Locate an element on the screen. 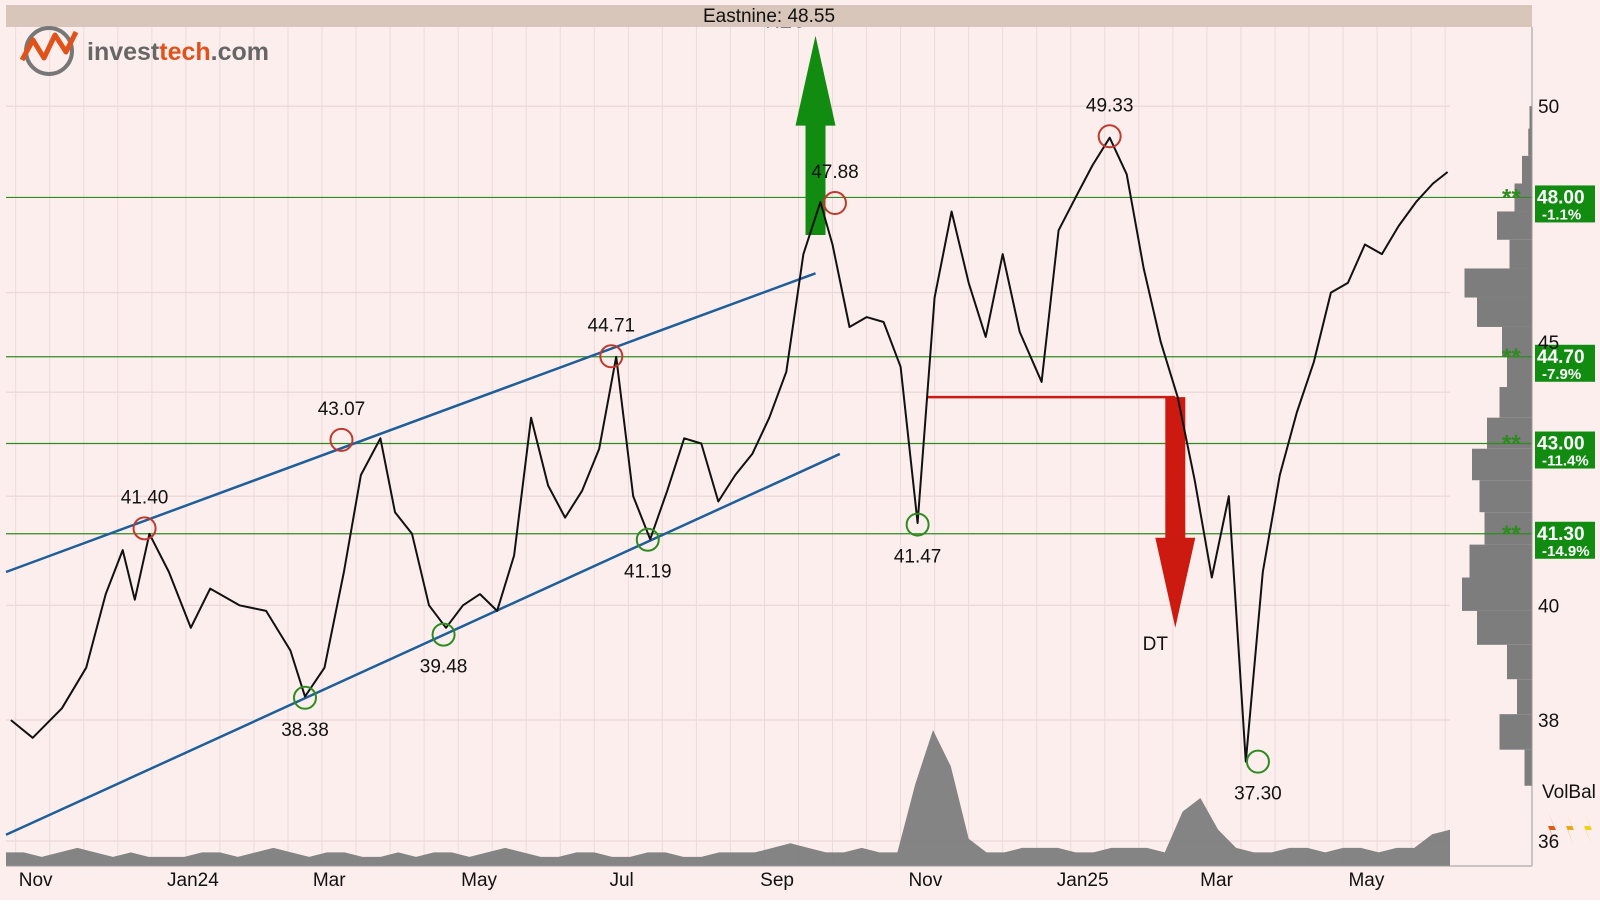 Image resolution: width=1600 pixels, height=905 pixels. signal-label: DT is located at coordinates (1156, 644).